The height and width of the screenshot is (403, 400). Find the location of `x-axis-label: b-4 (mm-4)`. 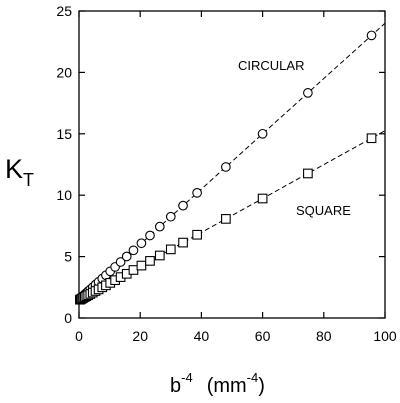

x-axis-label: b-4 (mm-4) is located at coordinates (217, 383).